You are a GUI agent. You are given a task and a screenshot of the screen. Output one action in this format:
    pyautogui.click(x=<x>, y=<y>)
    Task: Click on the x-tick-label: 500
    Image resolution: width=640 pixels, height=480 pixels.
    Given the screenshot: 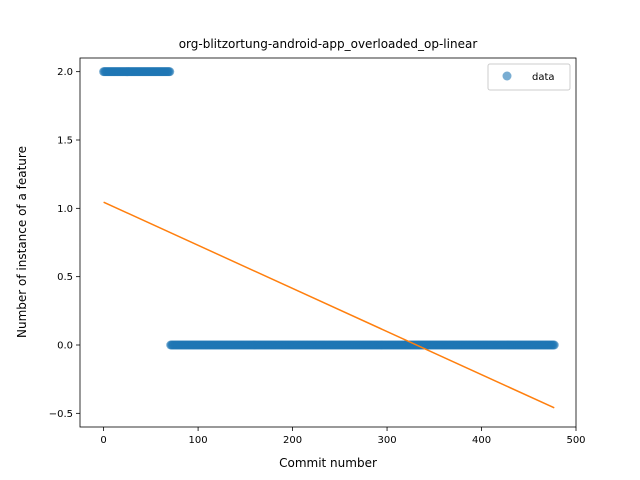 What is the action you would take?
    pyautogui.click(x=575, y=440)
    